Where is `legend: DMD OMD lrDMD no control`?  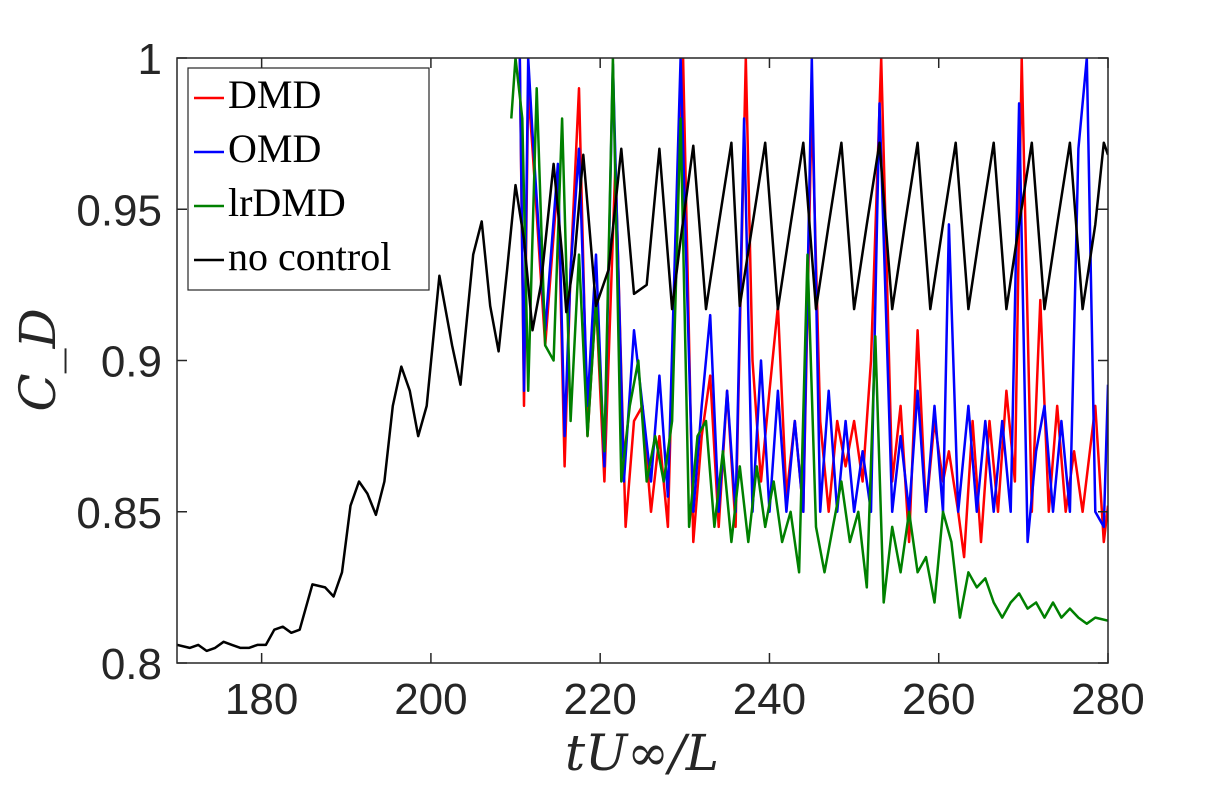
legend: DMD OMD lrDMD no control is located at coordinates (308, 179).